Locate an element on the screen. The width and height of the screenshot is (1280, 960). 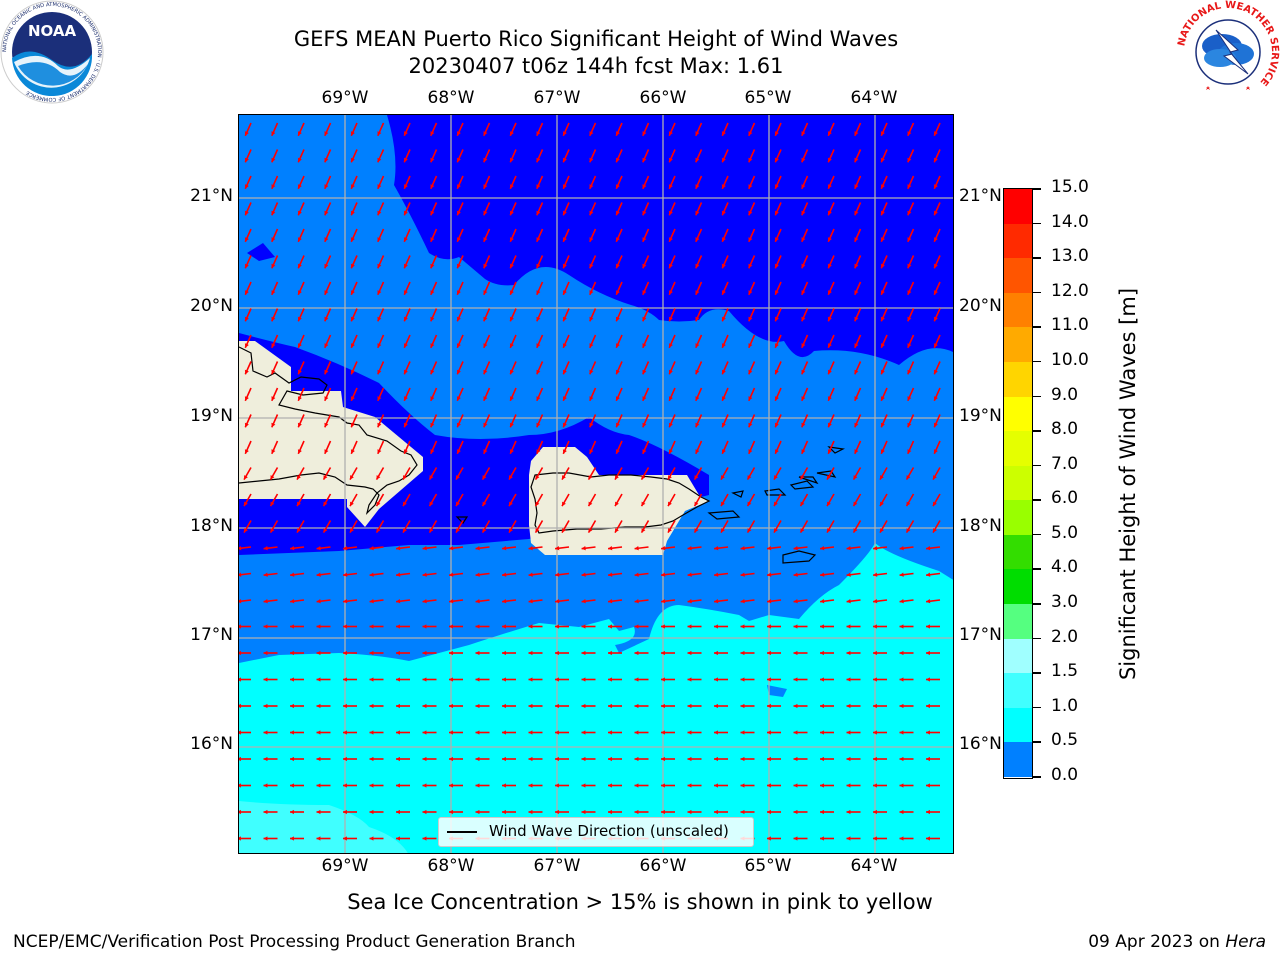
colorbar-tick-label: 5.0 is located at coordinates (1065, 532).